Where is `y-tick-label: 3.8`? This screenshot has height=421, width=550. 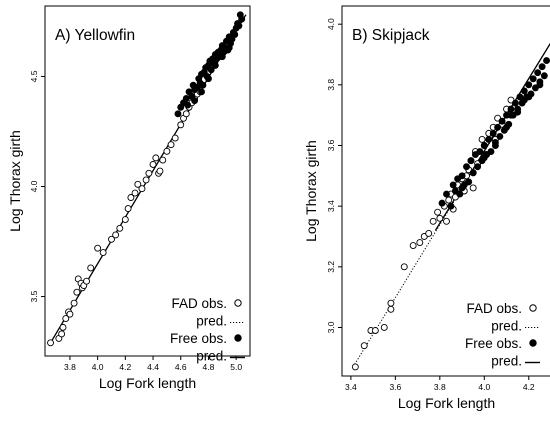 y-tick-label: 3.8 is located at coordinates (331, 85).